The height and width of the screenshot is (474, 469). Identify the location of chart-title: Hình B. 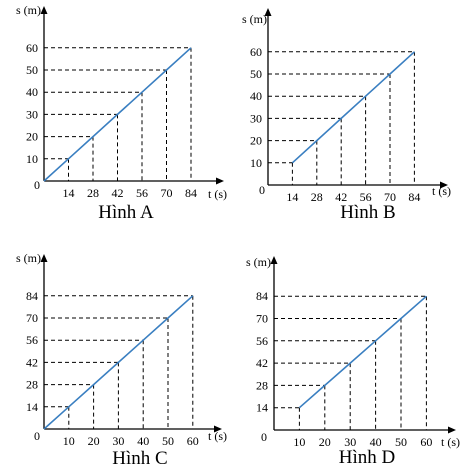
(367, 212).